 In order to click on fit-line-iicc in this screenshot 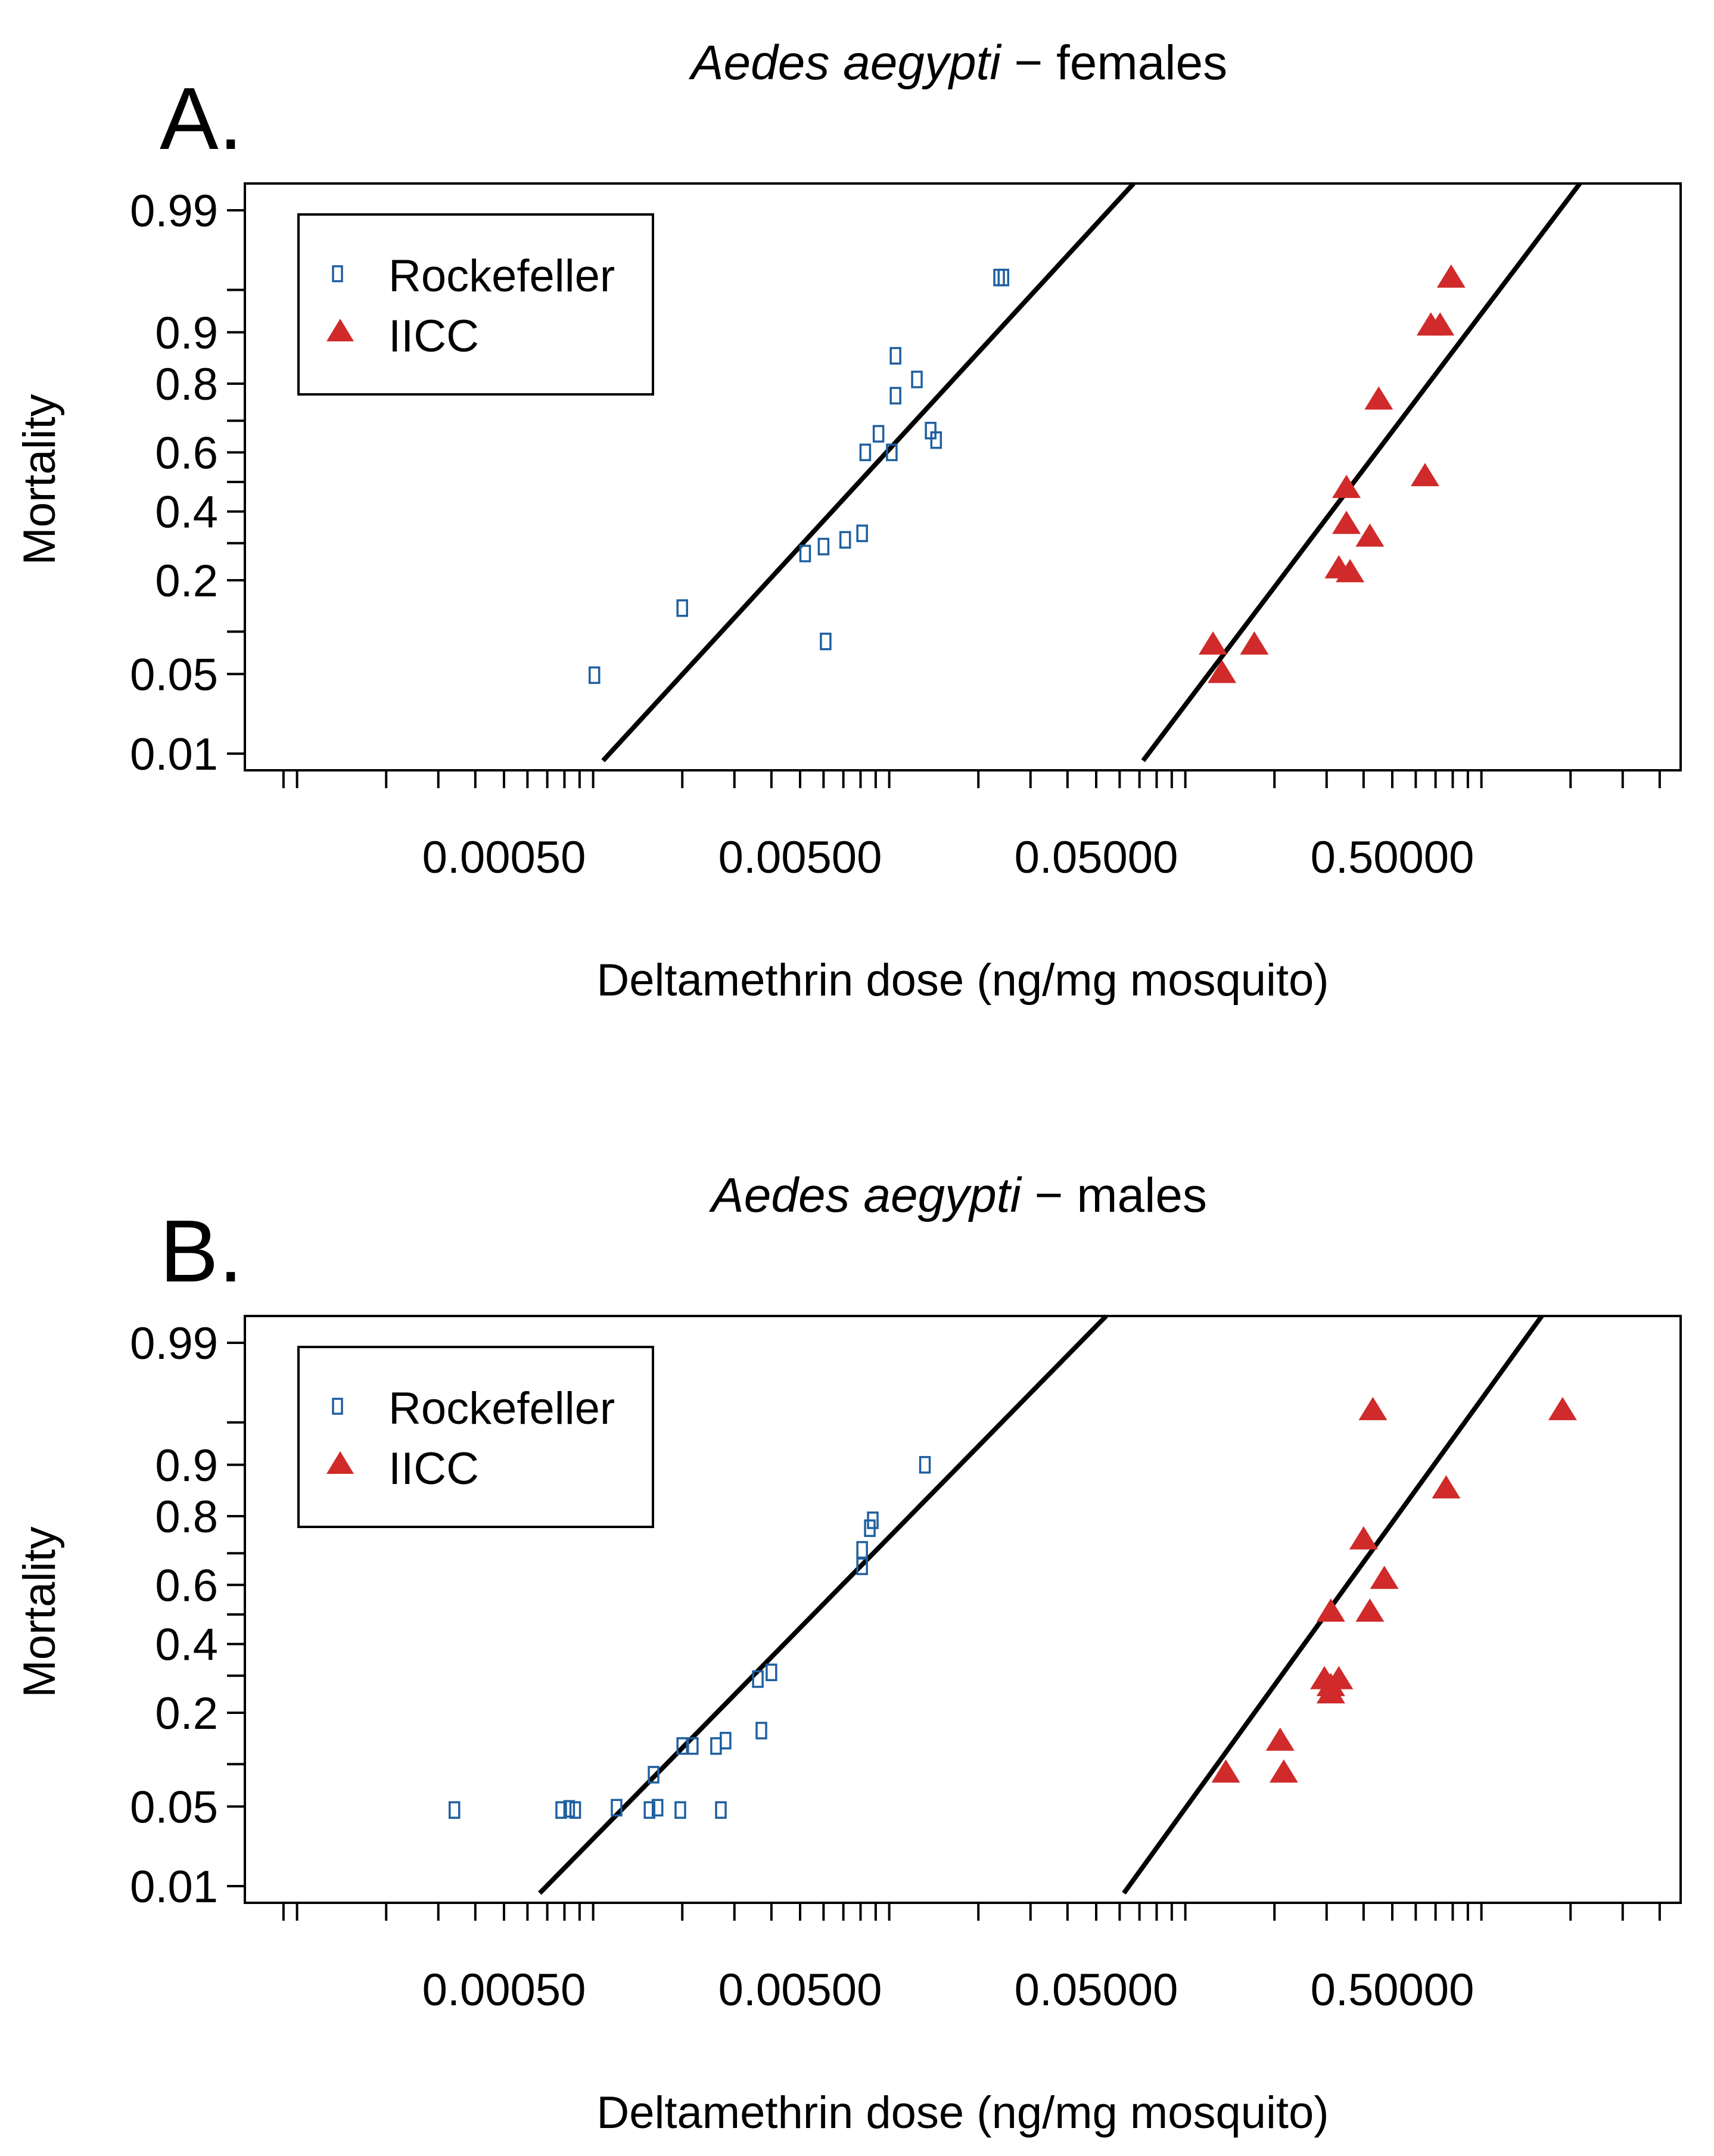, I will do `click(1361, 472)`.